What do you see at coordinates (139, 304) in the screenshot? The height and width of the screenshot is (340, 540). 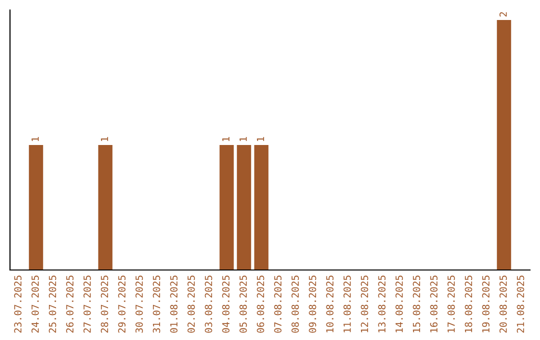 I see `x-tick-label: 30.07.2025` at bounding box center [139, 304].